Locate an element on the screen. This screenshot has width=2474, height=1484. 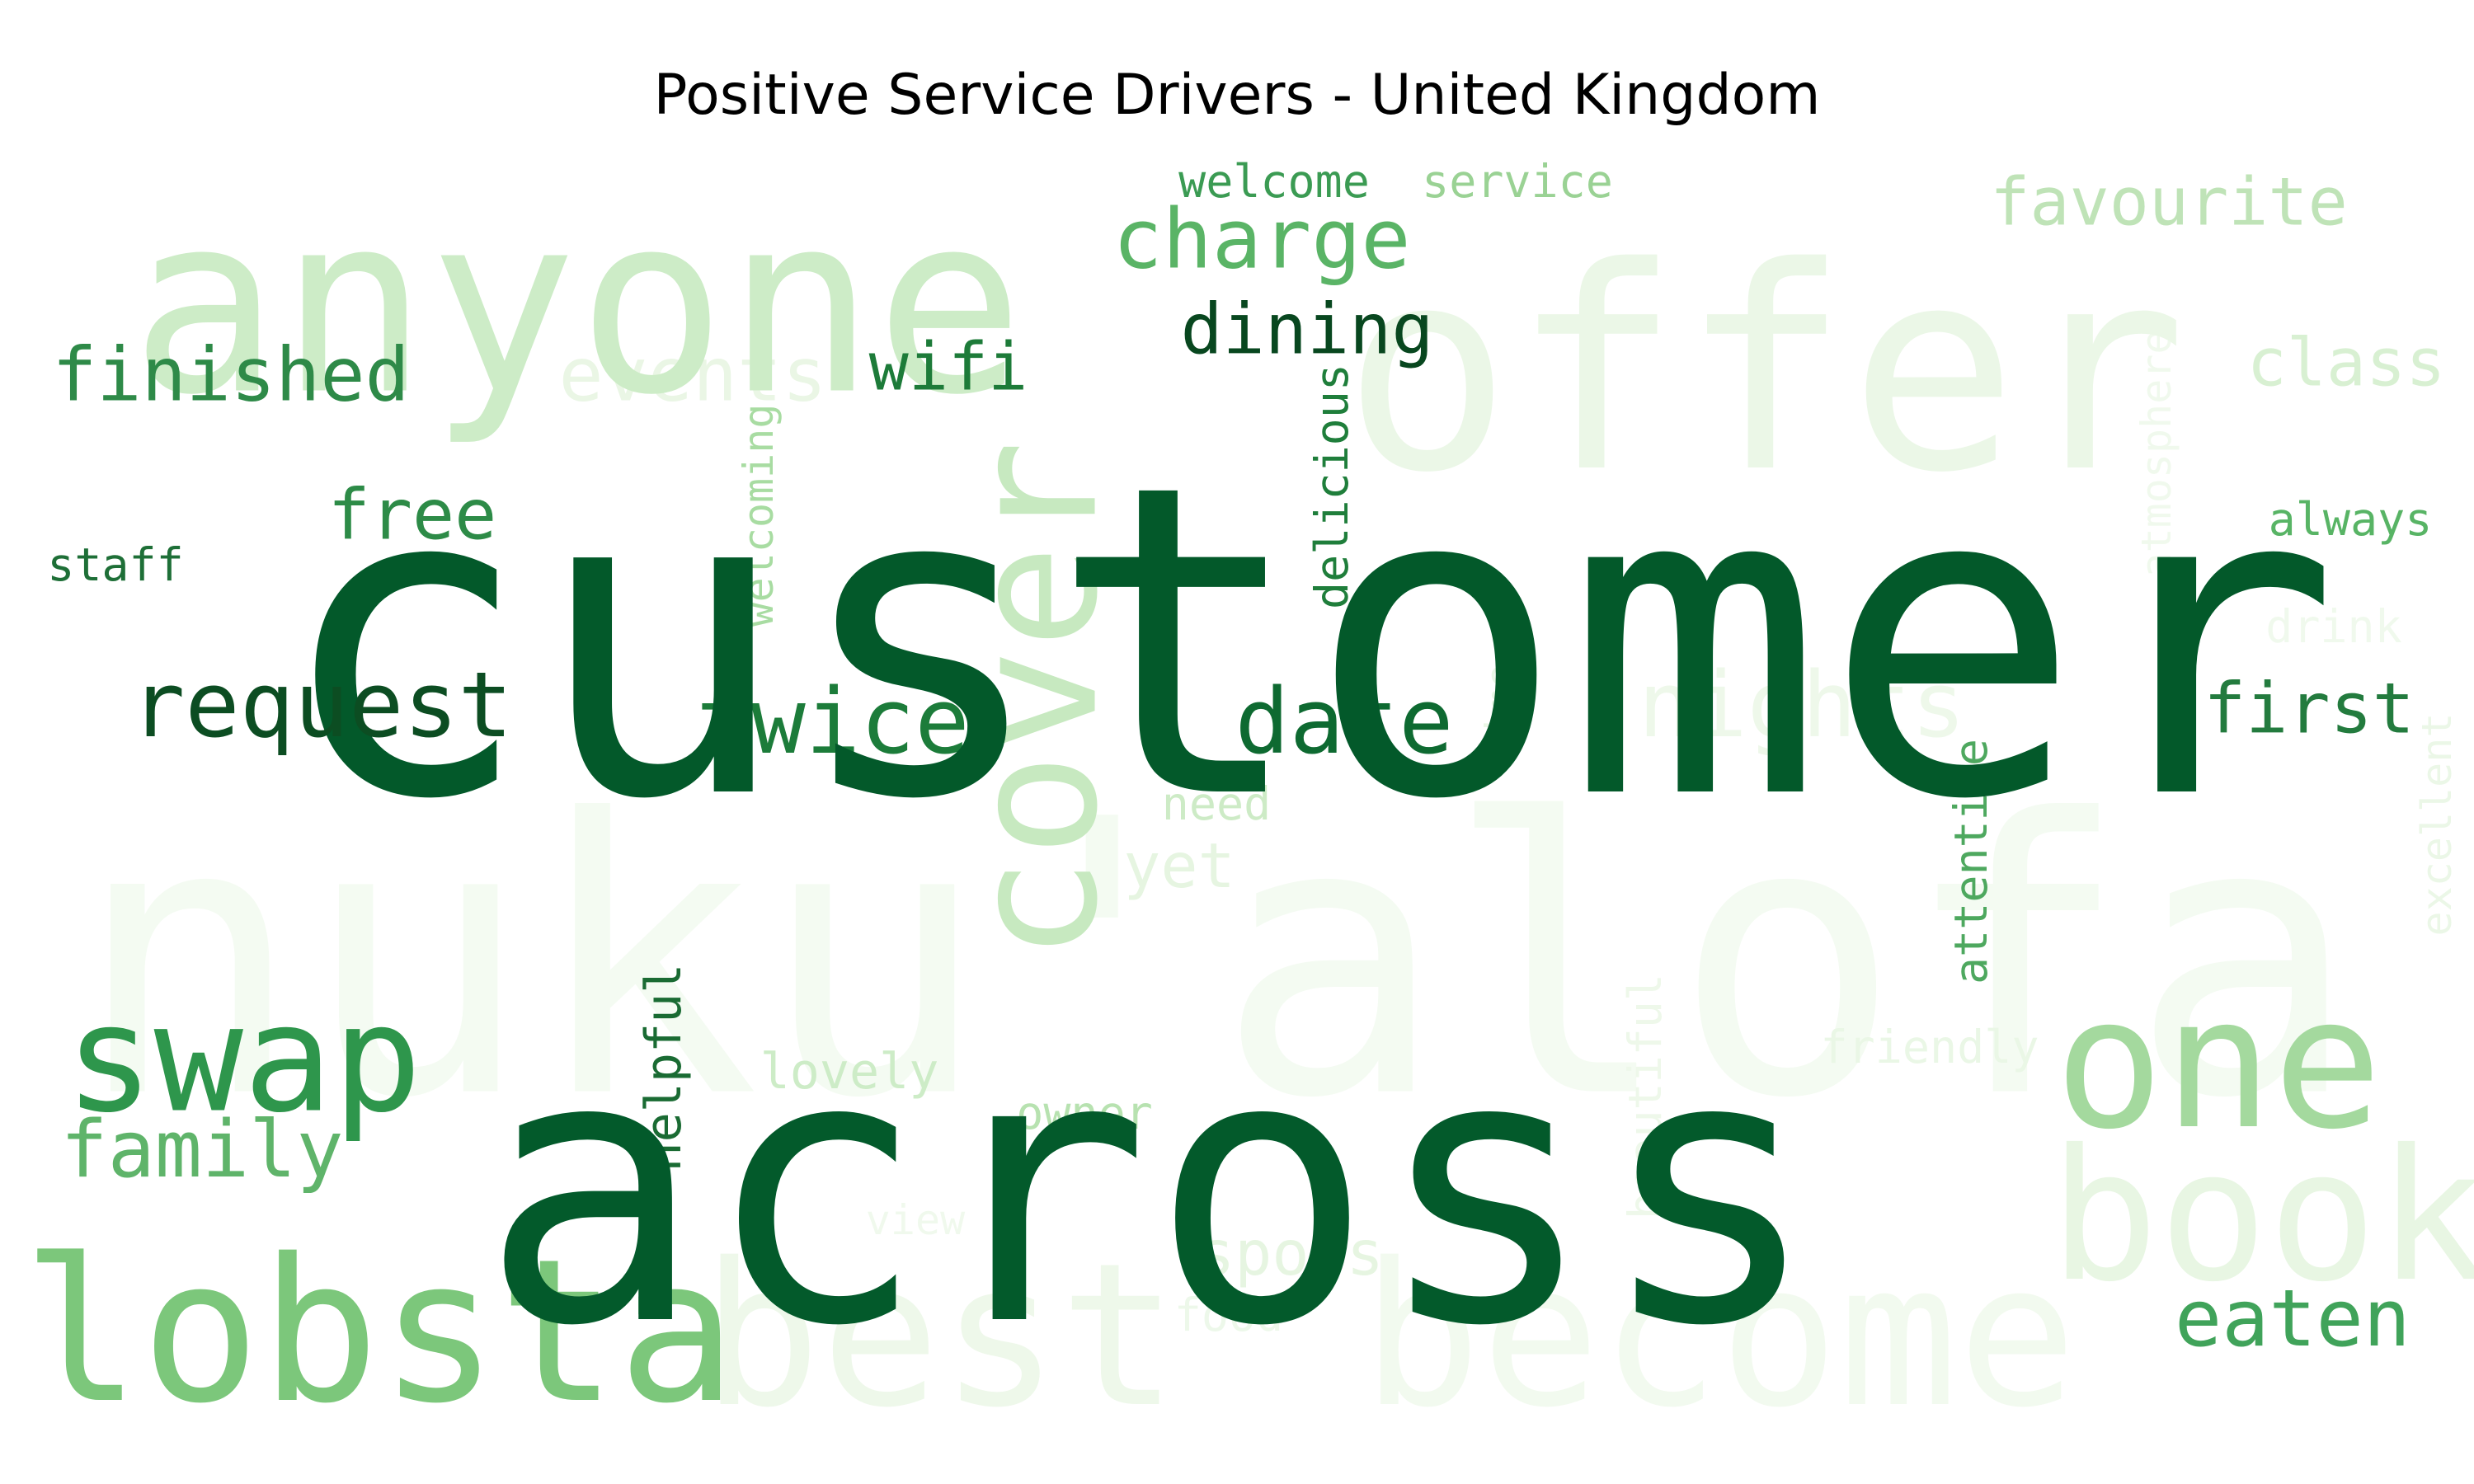
word-welcoming: welcoming is located at coordinates (759, 515).